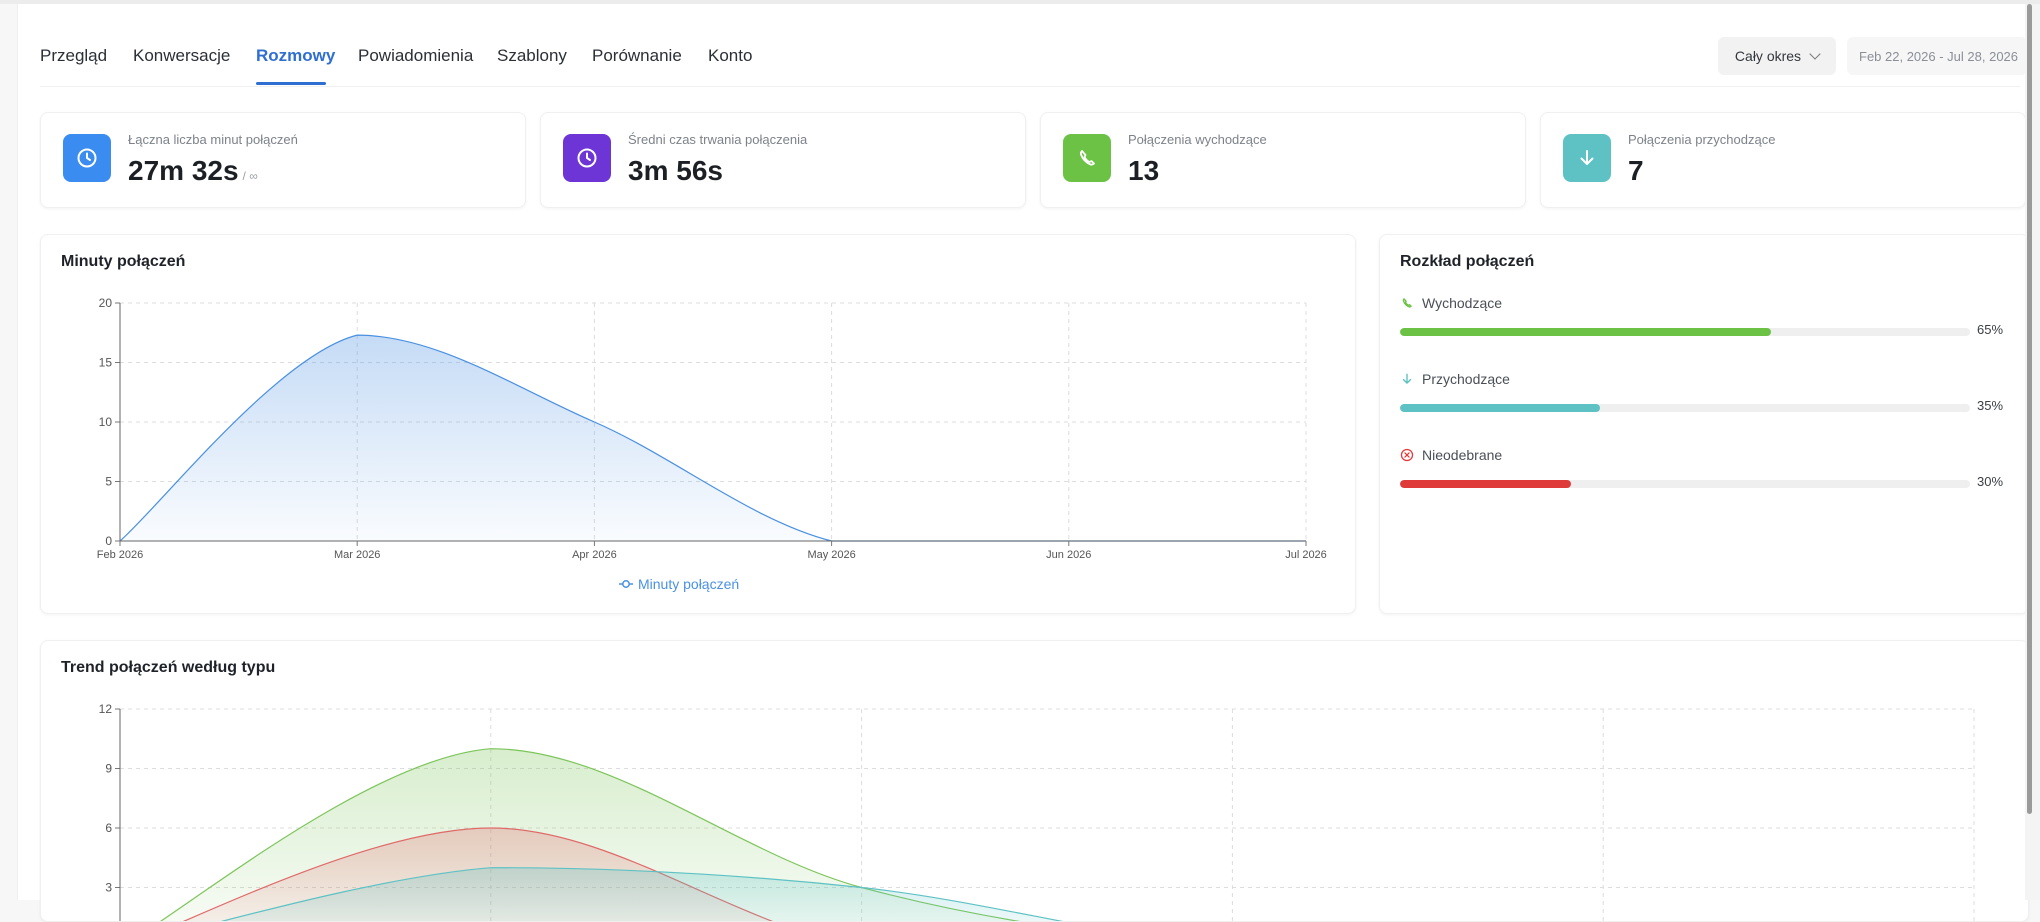 Image resolution: width=2040 pixels, height=922 pixels. I want to click on tab-konwersacje: Konwersacje, so click(182, 55).